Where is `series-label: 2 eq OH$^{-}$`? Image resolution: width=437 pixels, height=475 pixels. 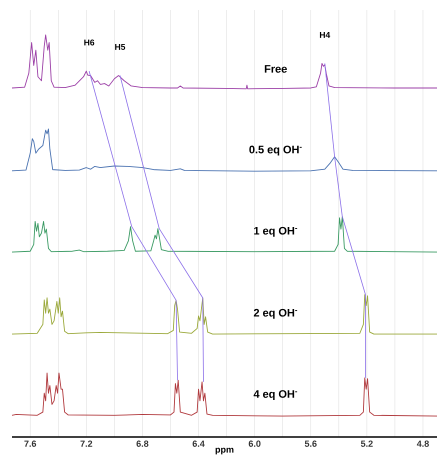
series-label: 2 eq OH$^{-}$ is located at coordinates (276, 313).